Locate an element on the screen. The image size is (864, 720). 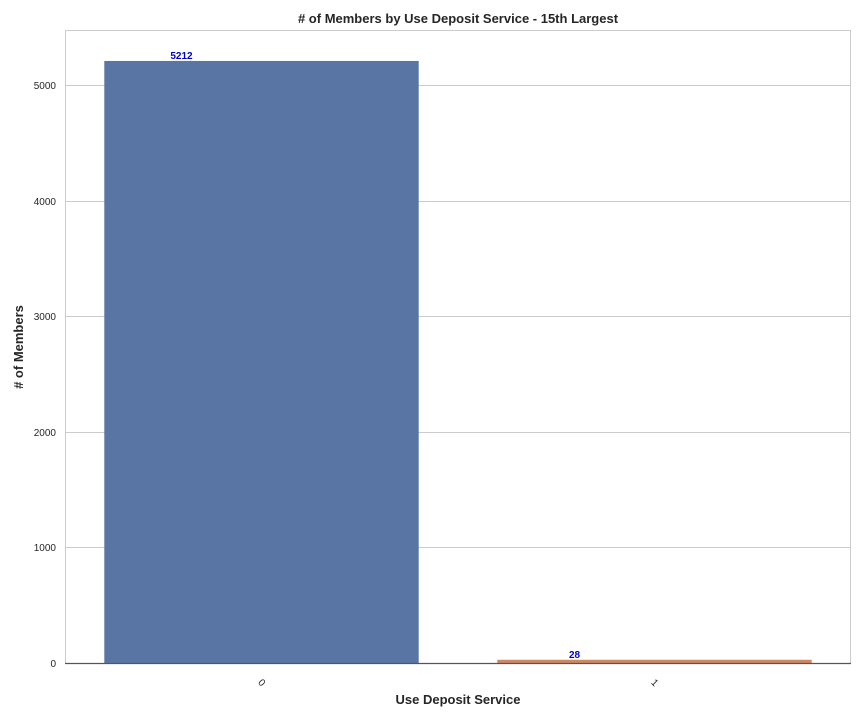
data-label-1: 28 is located at coordinates (575, 655).